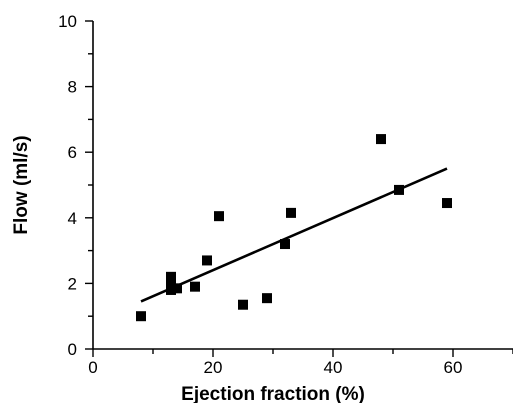 The image size is (513, 403). Describe the element at coordinates (72, 283) in the screenshot. I see `y-tick-label: 2` at that location.